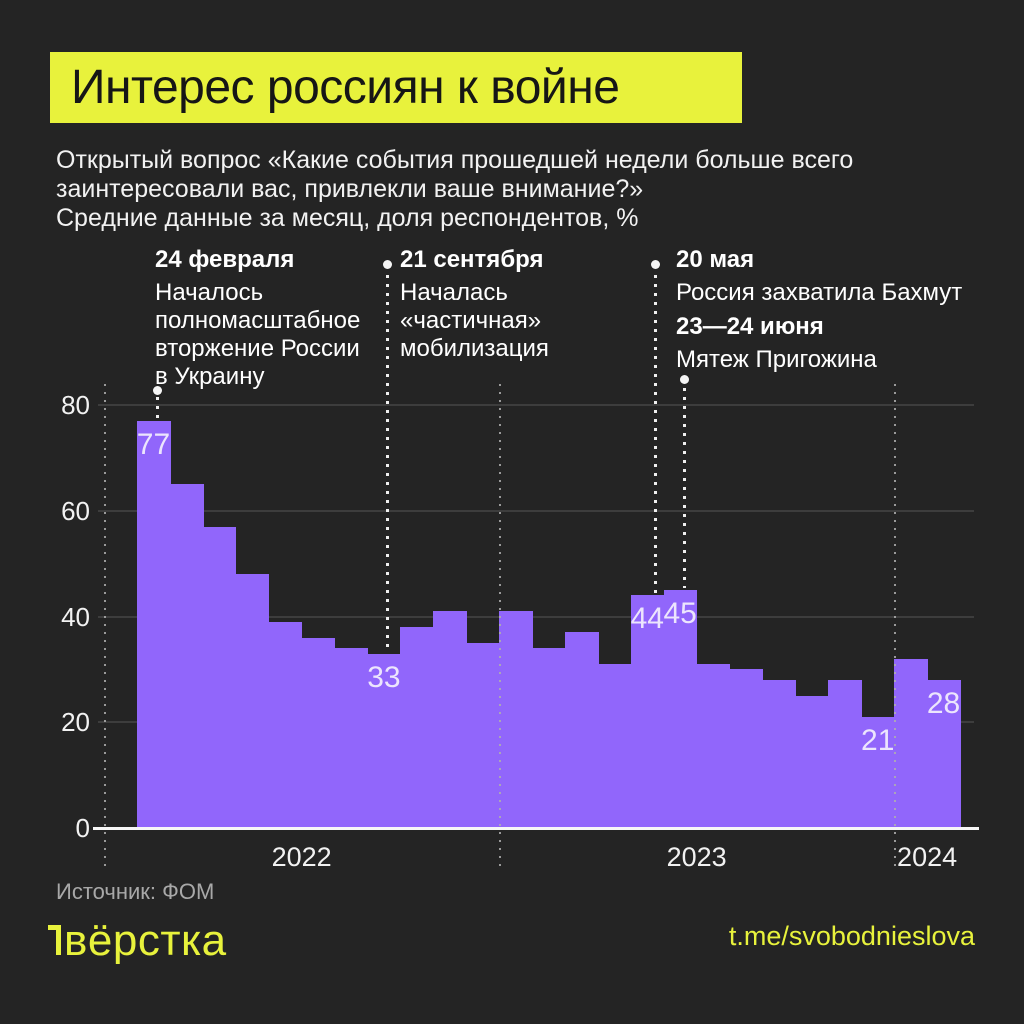 The image size is (1024, 1024). I want to click on data-label-45: 45, so click(680, 614).